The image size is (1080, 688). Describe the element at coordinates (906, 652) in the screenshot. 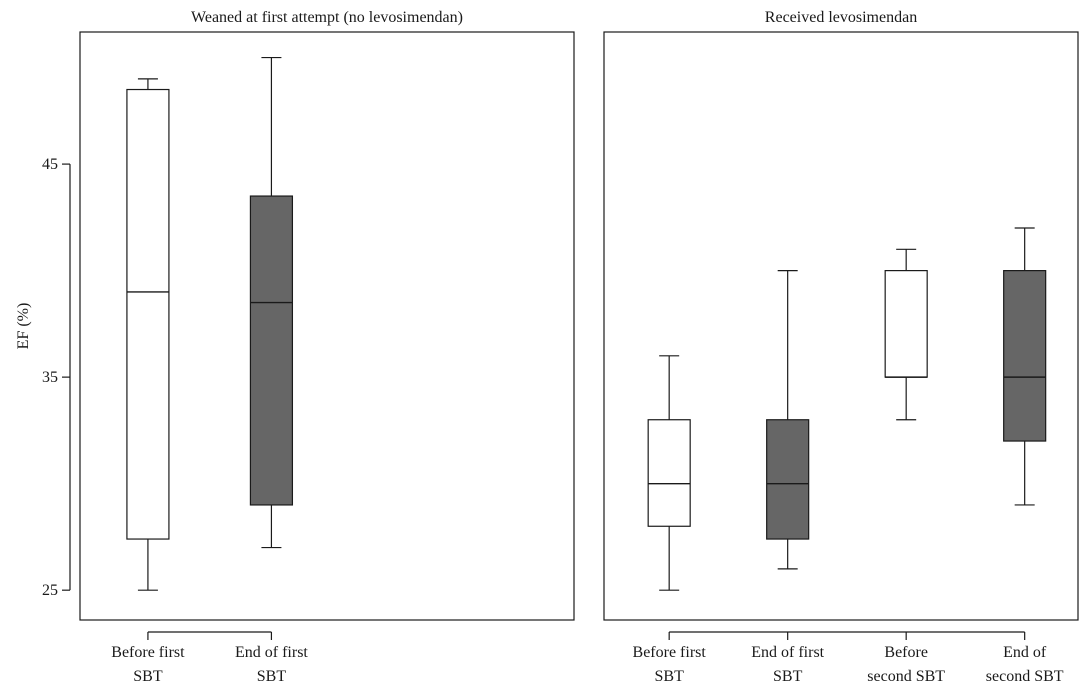

I see `x-tick-label-line1: Before` at that location.